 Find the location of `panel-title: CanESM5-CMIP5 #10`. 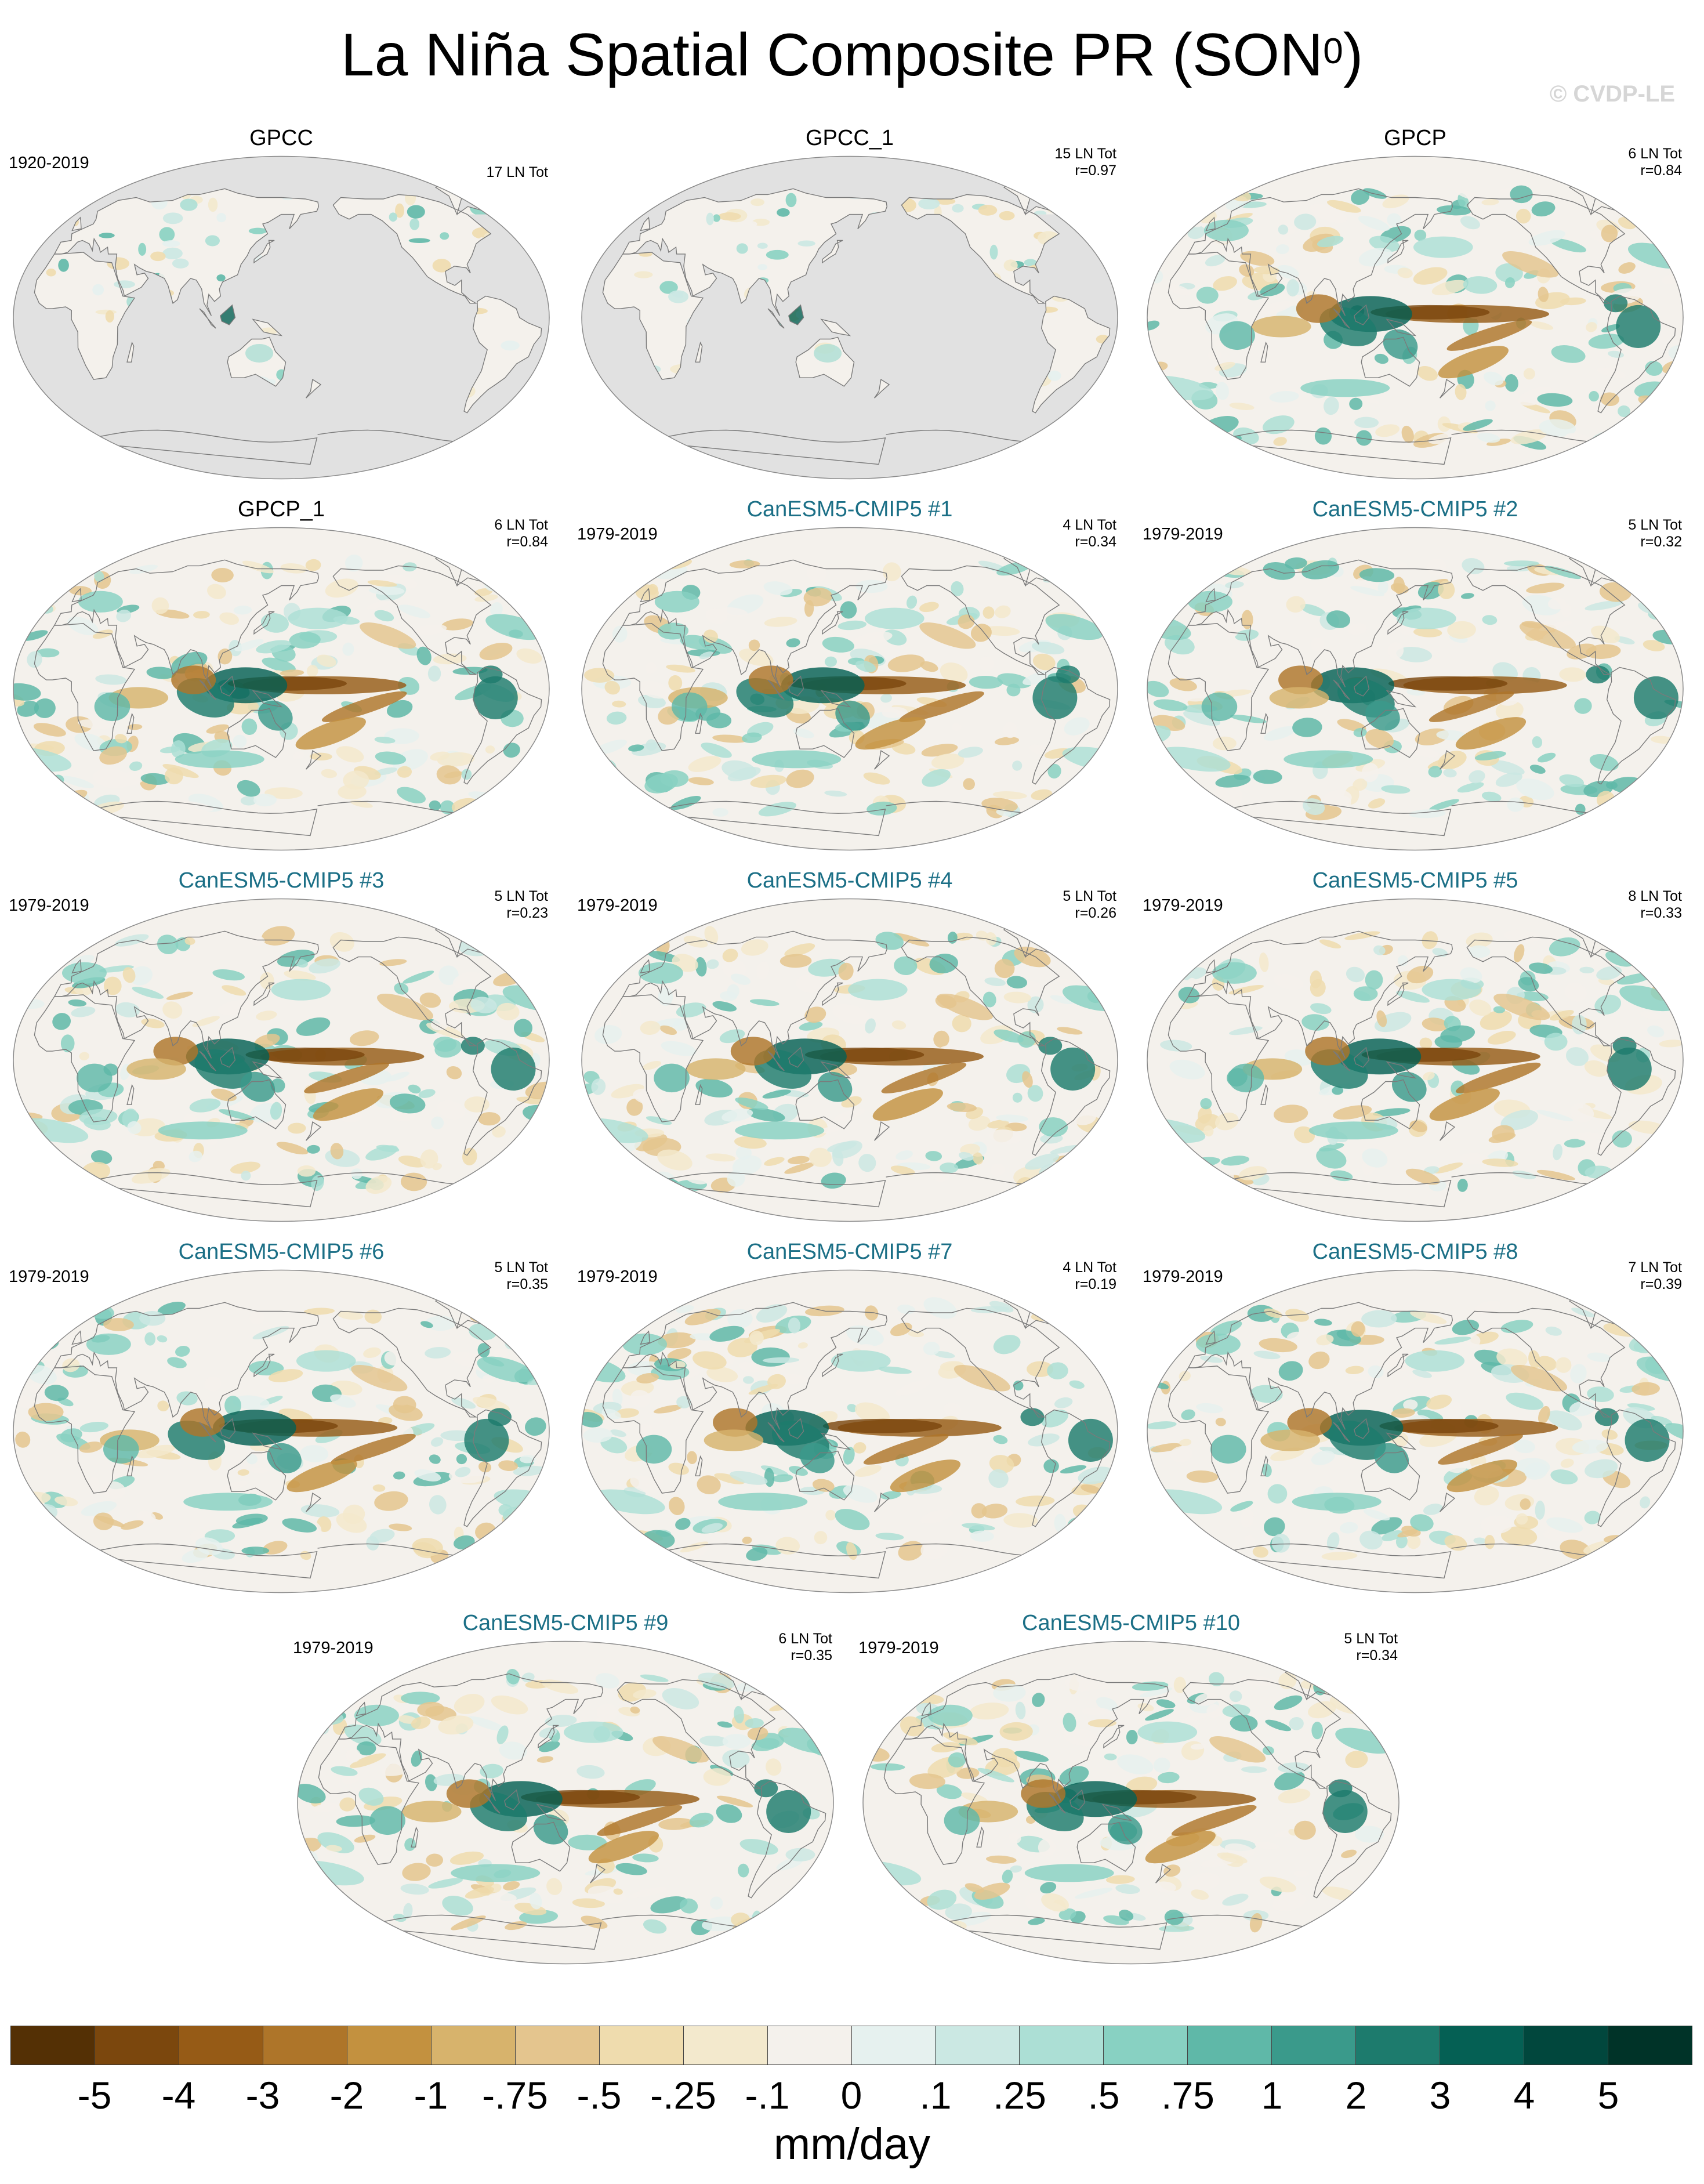

panel-title: CanESM5-CMIP5 #10 is located at coordinates (1131, 1623).